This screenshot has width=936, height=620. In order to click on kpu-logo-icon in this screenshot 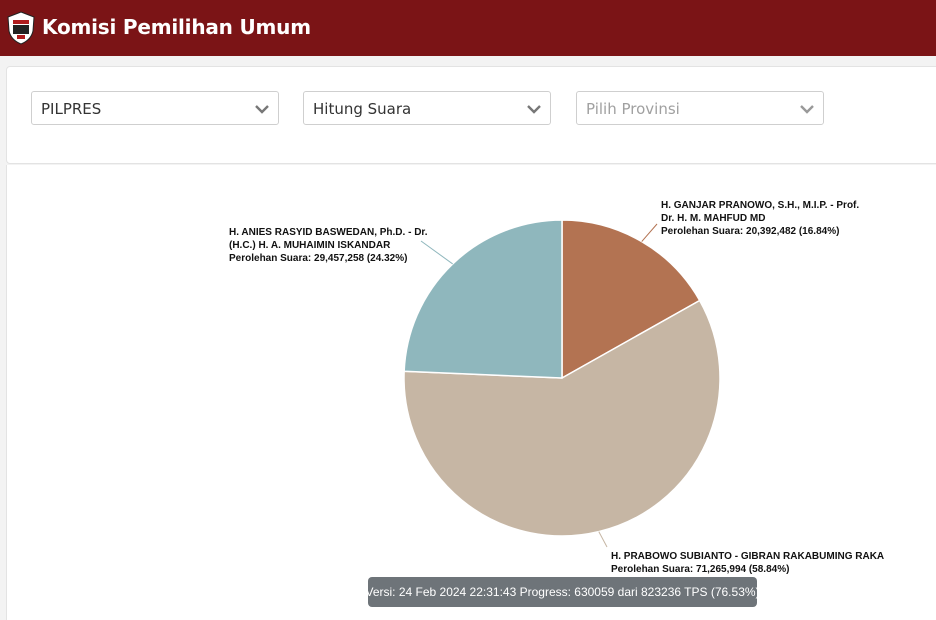, I will do `click(21, 28)`.